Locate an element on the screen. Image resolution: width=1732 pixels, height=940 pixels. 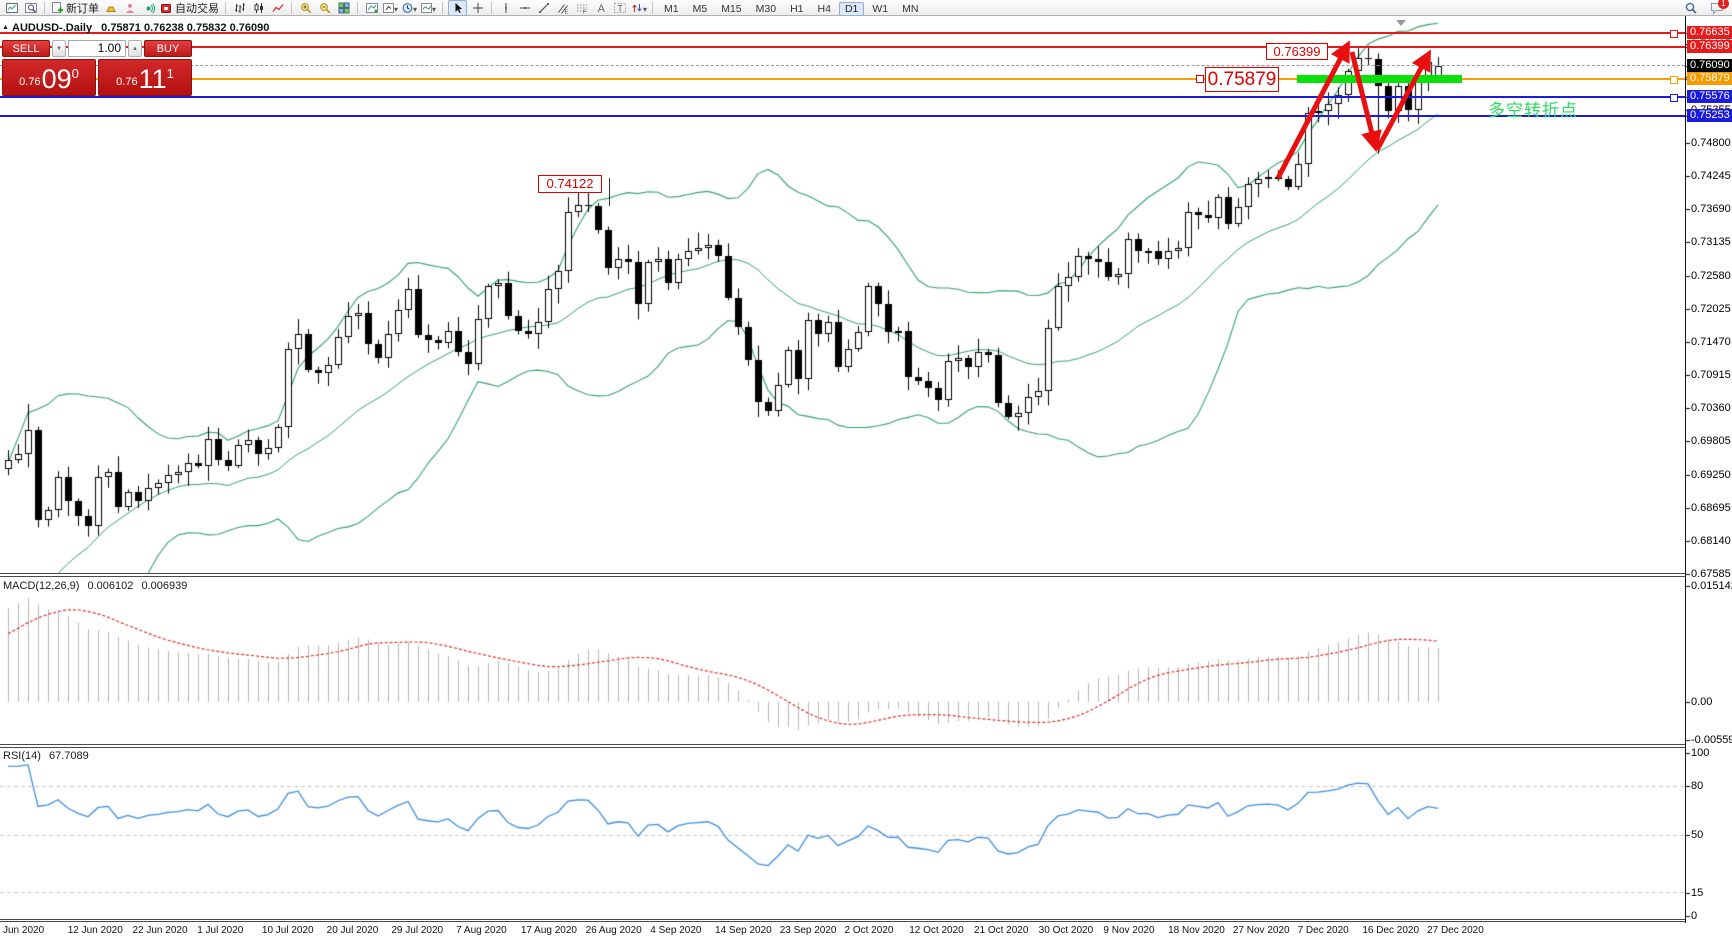
price-line-0.75879 is located at coordinates (842, 78).